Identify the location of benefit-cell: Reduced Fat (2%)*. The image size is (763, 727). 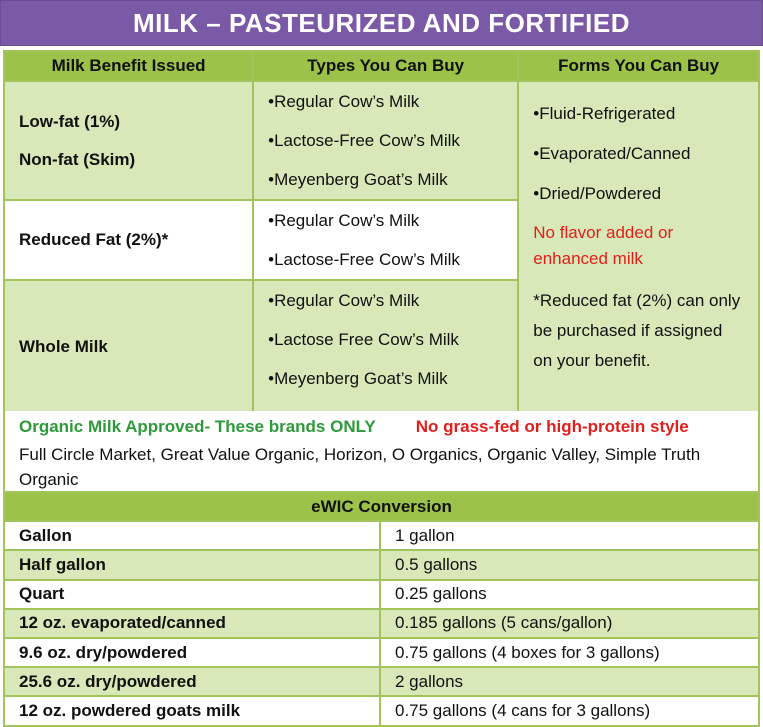
(128, 240).